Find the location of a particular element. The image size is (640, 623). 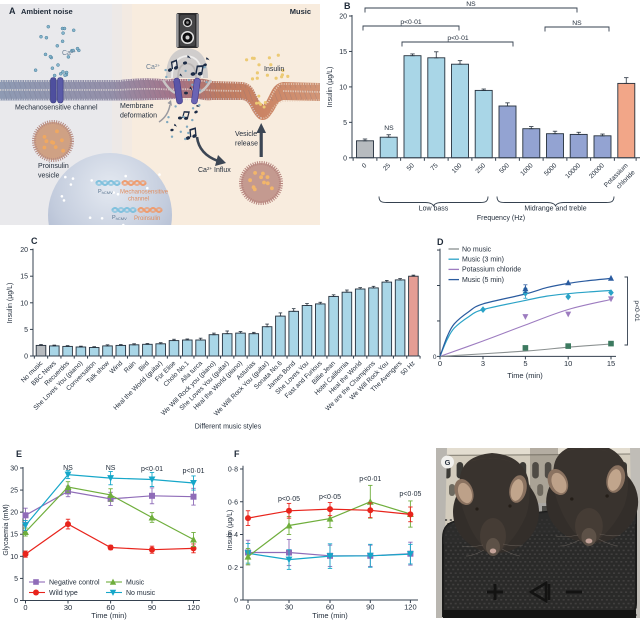

svg-text: Low bass is located at coordinates (434, 209).